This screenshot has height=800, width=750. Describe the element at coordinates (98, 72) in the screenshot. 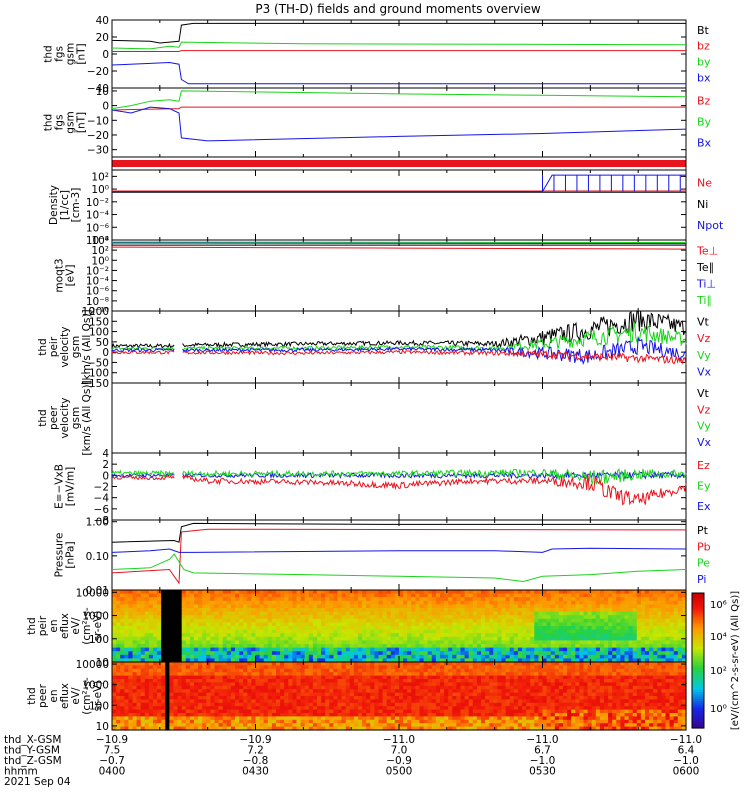

I see `y-tick-label: −20` at that location.